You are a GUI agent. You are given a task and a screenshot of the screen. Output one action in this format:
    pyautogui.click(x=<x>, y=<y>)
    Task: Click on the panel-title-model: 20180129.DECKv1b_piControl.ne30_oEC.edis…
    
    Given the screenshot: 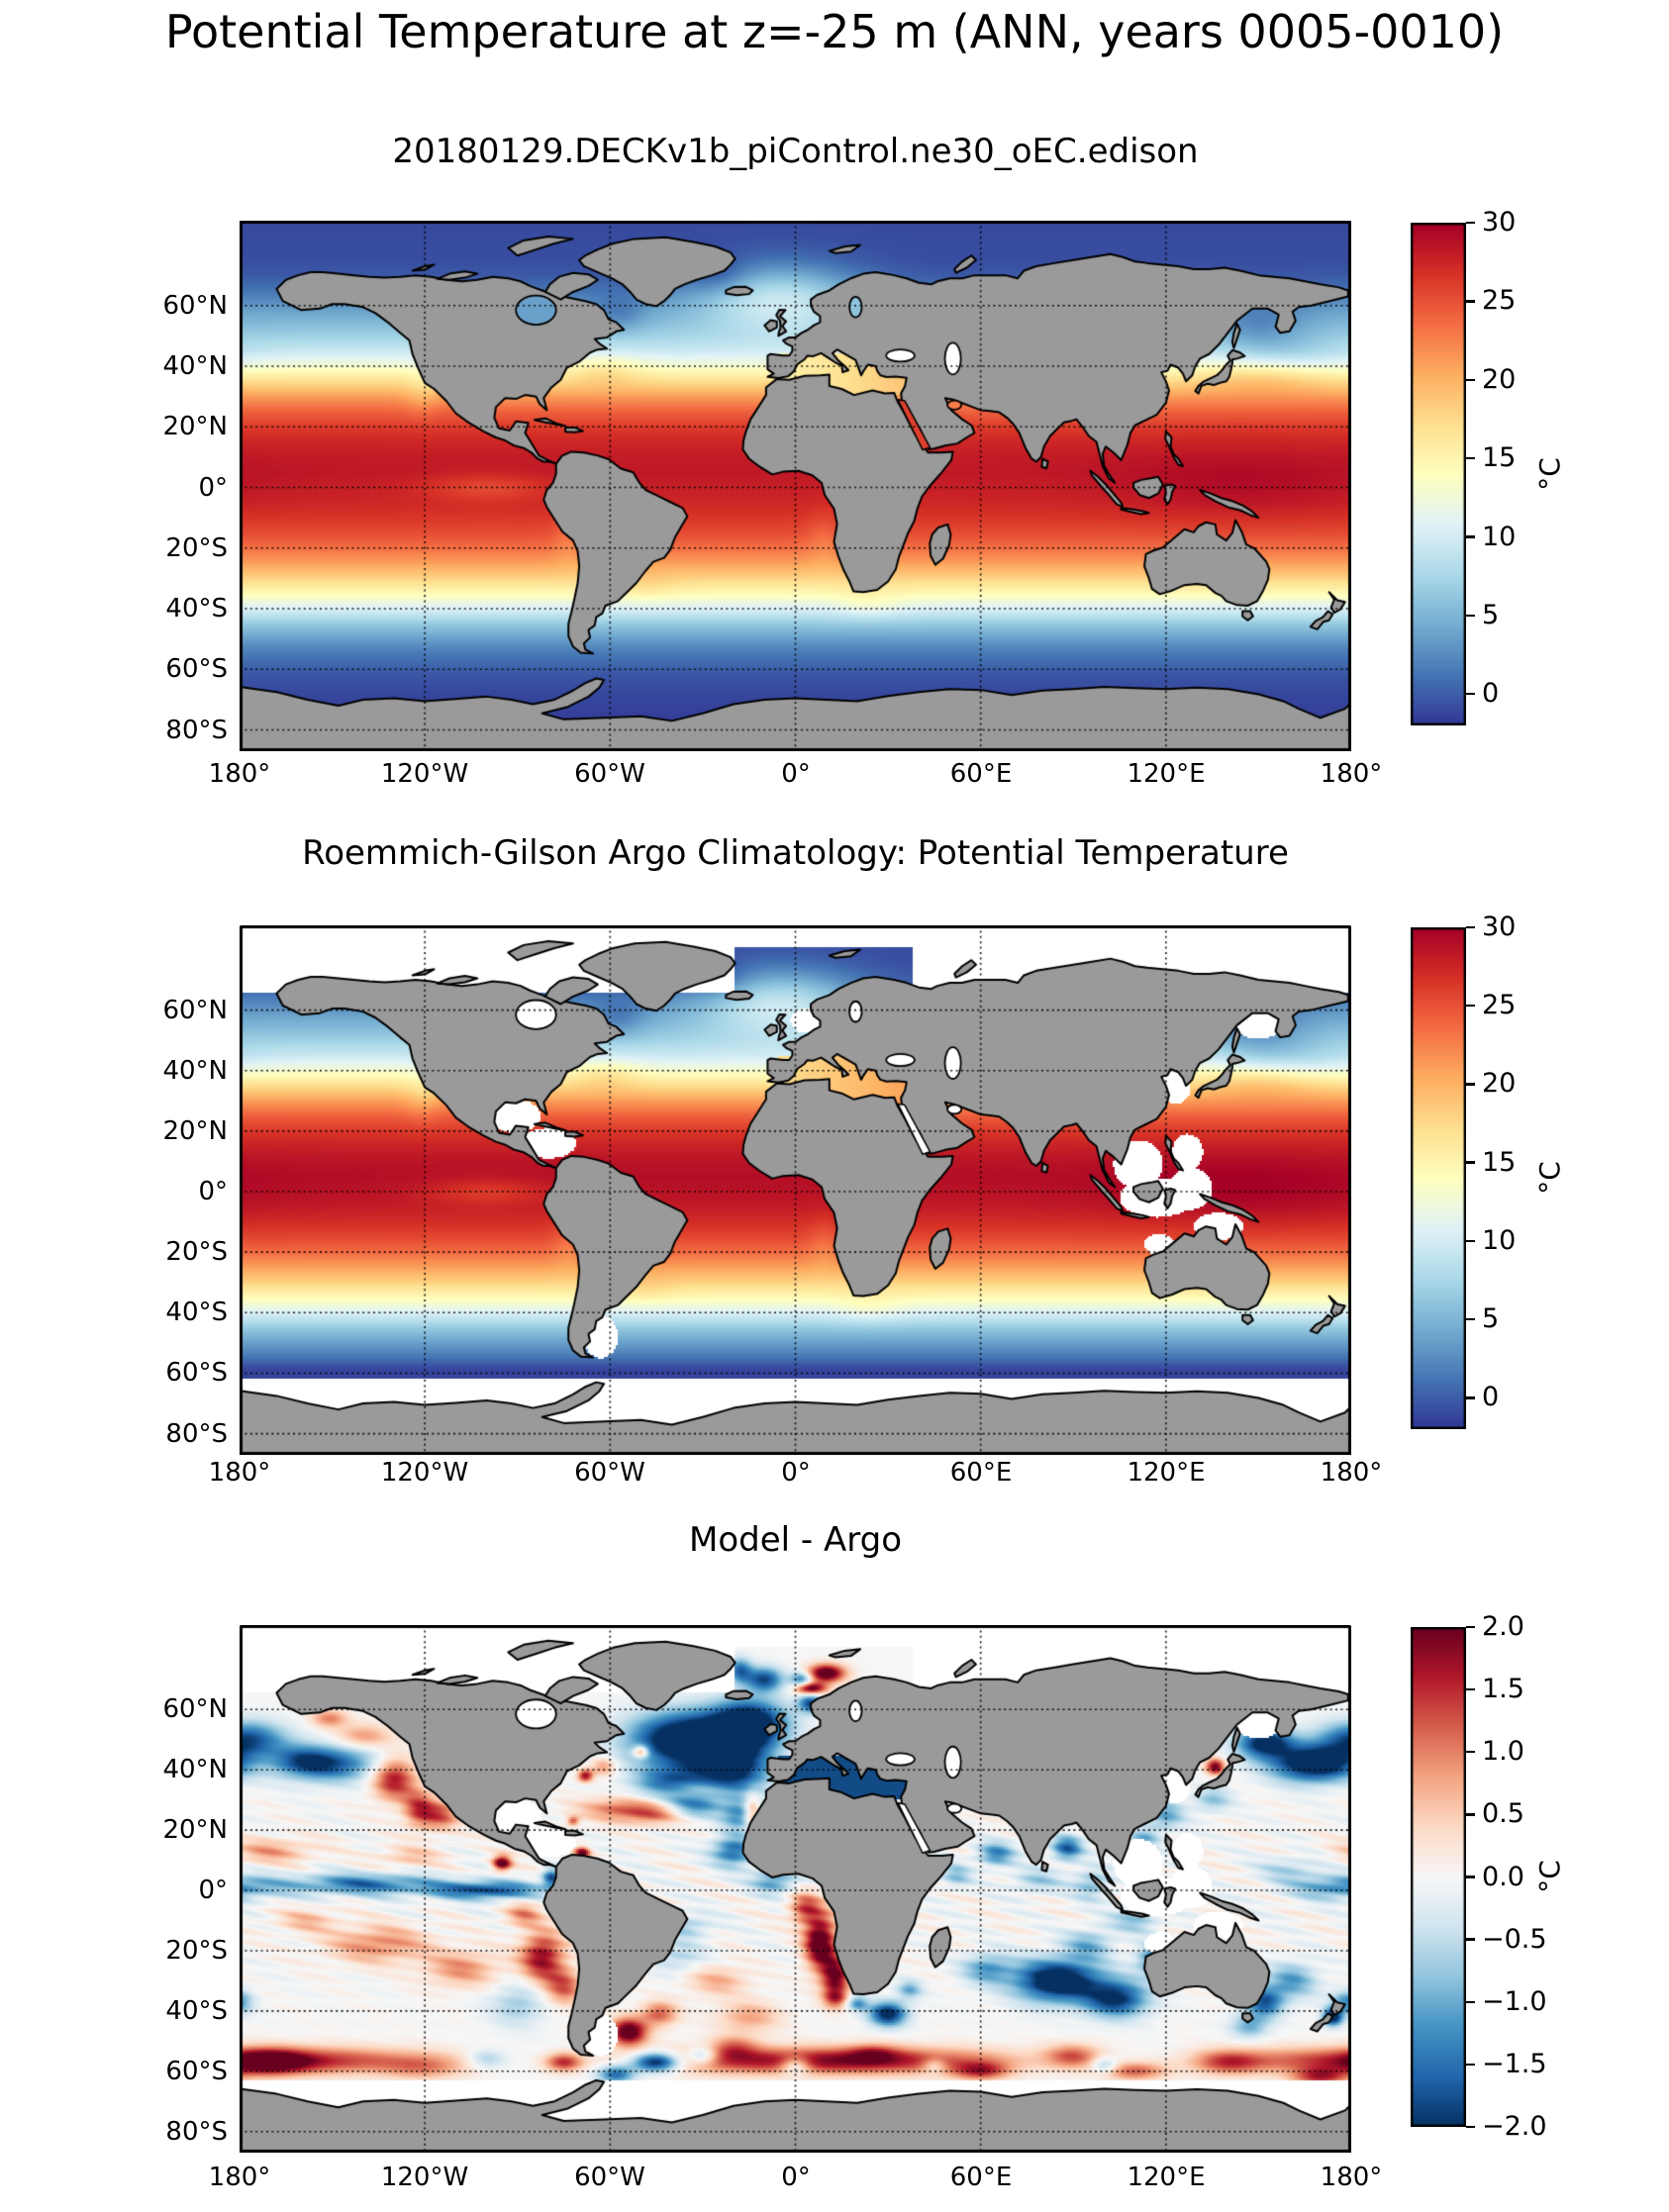 What is the action you would take?
    pyautogui.click(x=795, y=151)
    